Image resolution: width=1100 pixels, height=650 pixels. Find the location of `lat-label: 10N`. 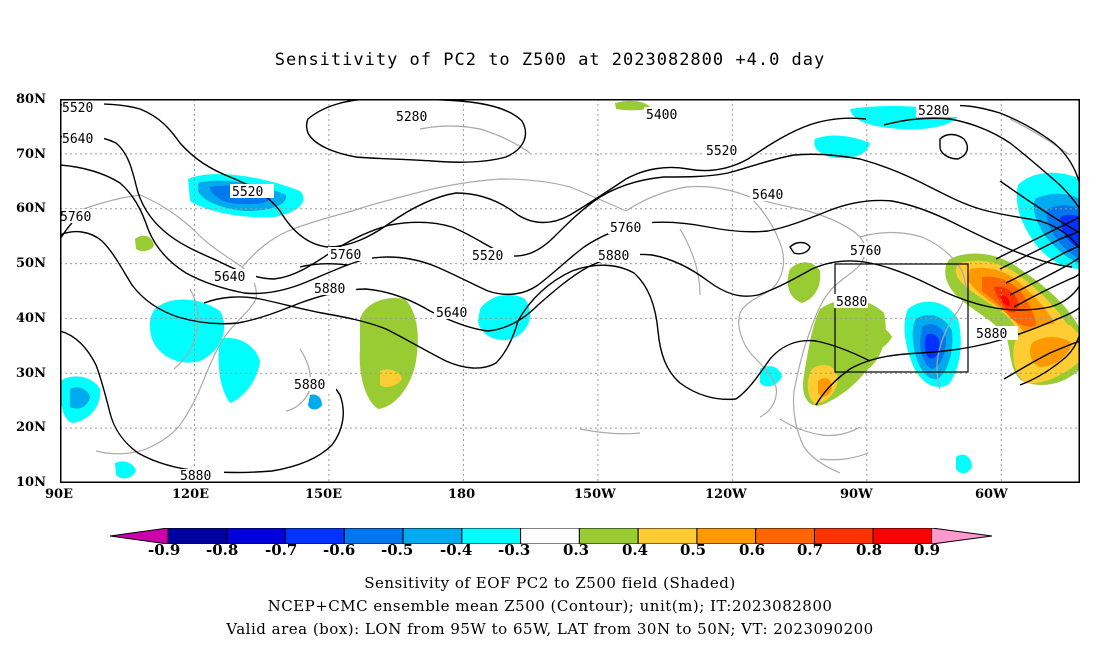

lat-label: 10N is located at coordinates (31, 482).